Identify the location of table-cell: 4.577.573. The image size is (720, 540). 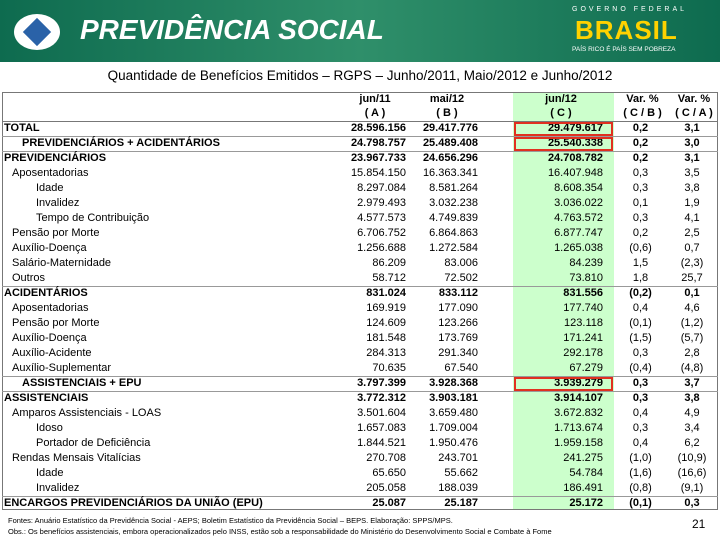
(381, 218).